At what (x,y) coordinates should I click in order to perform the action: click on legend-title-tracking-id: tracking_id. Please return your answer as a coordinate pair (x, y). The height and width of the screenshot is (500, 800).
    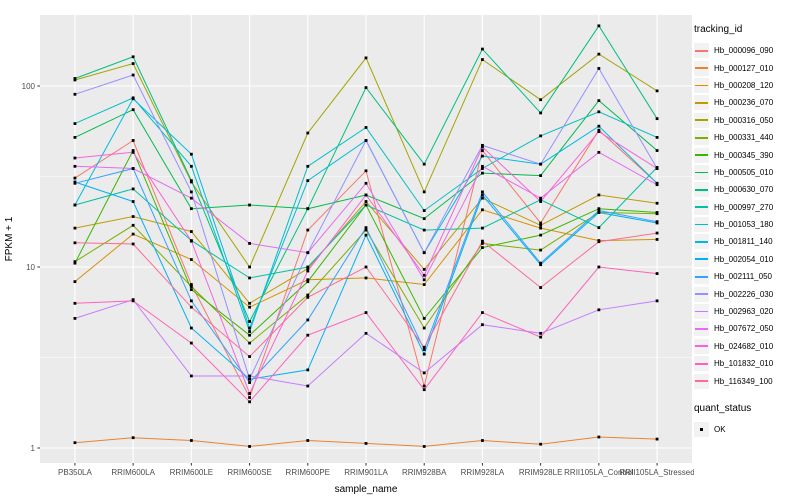
    Looking at the image, I should click on (718, 29).